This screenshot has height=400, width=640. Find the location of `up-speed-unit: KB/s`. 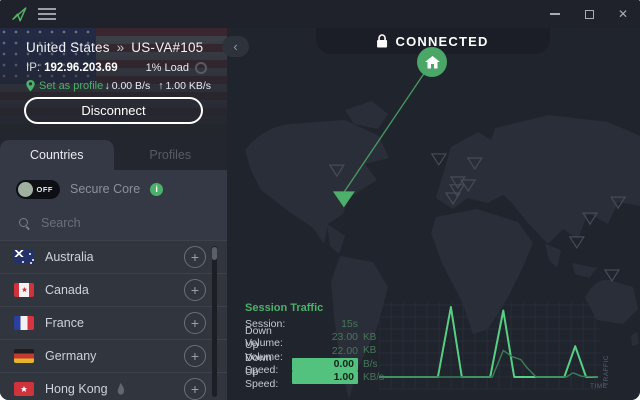

up-speed-unit: KB/s is located at coordinates (374, 378).